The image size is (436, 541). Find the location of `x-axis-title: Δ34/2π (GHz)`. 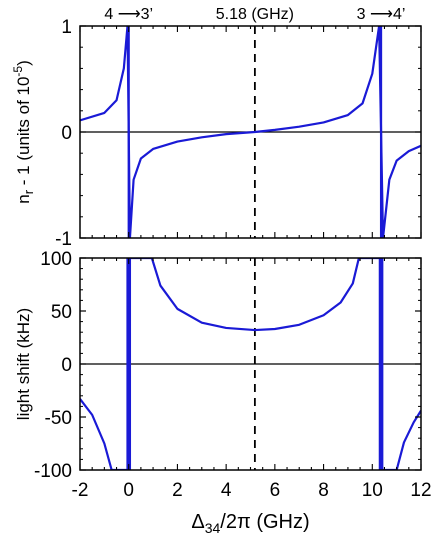

x-axis-title: Δ34/2π (GHz) is located at coordinates (250, 523).